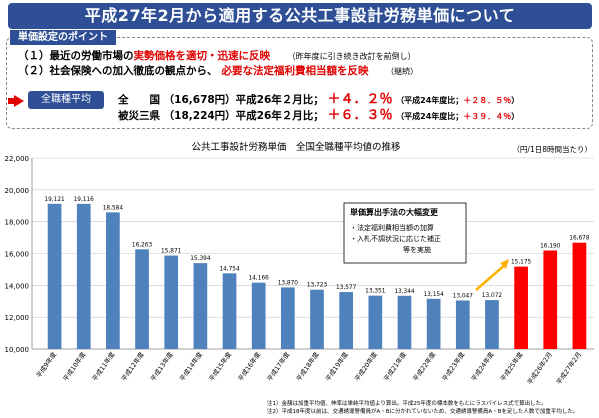  Describe the element at coordinates (132, 365) in the screenshot. I see `x-tick-label: 平成12年度` at that location.